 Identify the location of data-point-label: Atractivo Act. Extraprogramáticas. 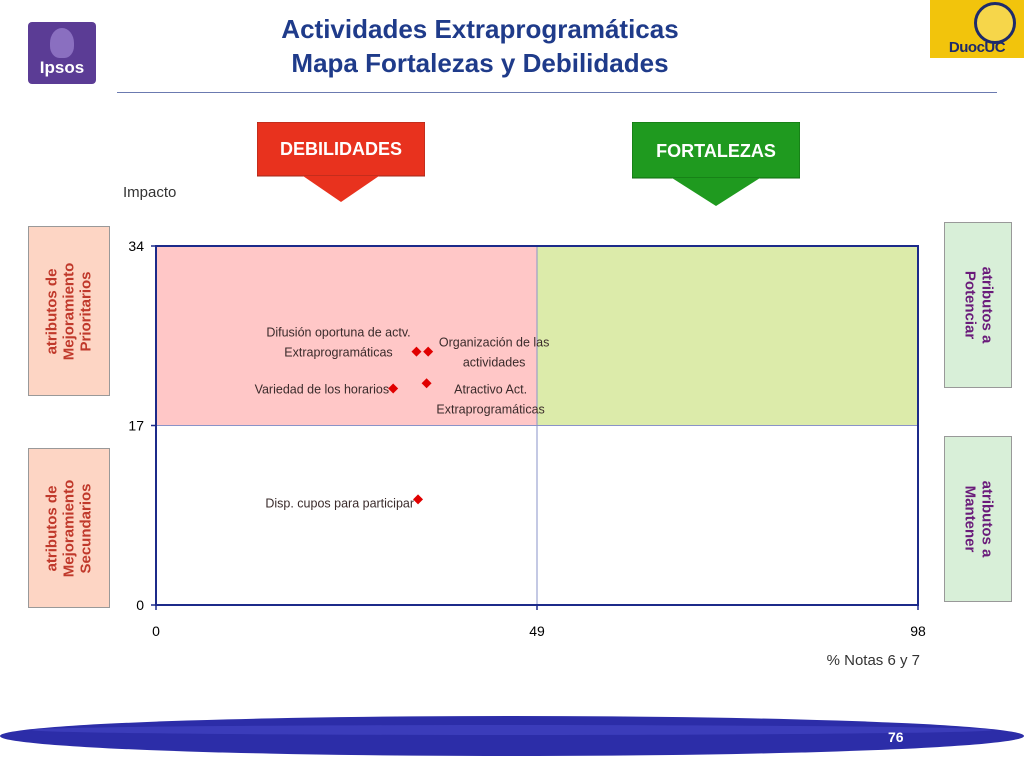
(490, 399).